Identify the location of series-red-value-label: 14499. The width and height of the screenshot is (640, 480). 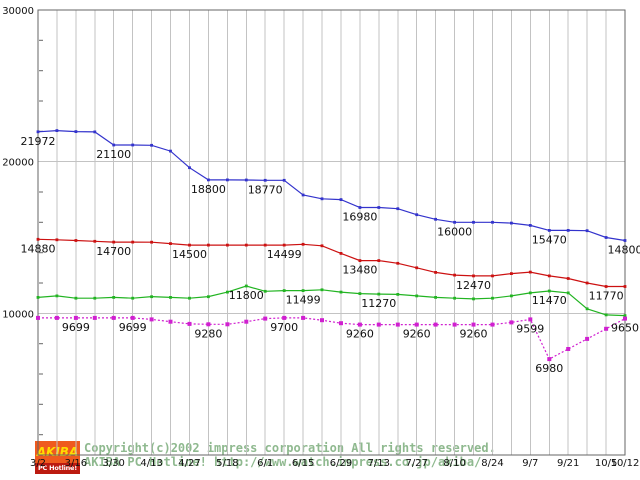
(284, 254).